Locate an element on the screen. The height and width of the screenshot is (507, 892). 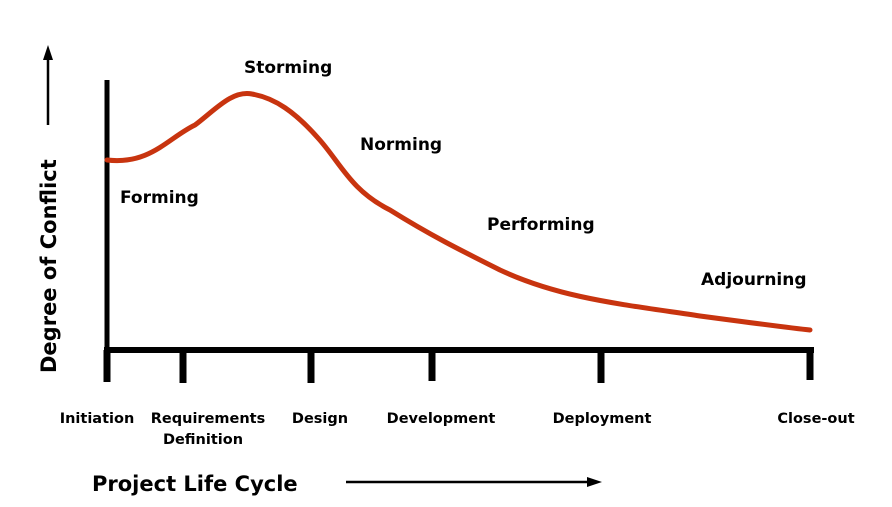
y-axis-title: Degree of Conflict is located at coordinates (49, 266).